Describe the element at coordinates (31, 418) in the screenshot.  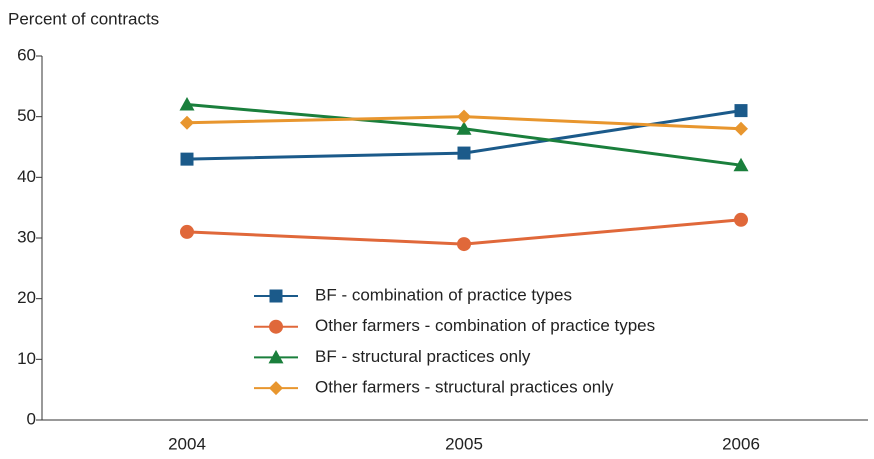
I see `y-tick-label: 0` at that location.